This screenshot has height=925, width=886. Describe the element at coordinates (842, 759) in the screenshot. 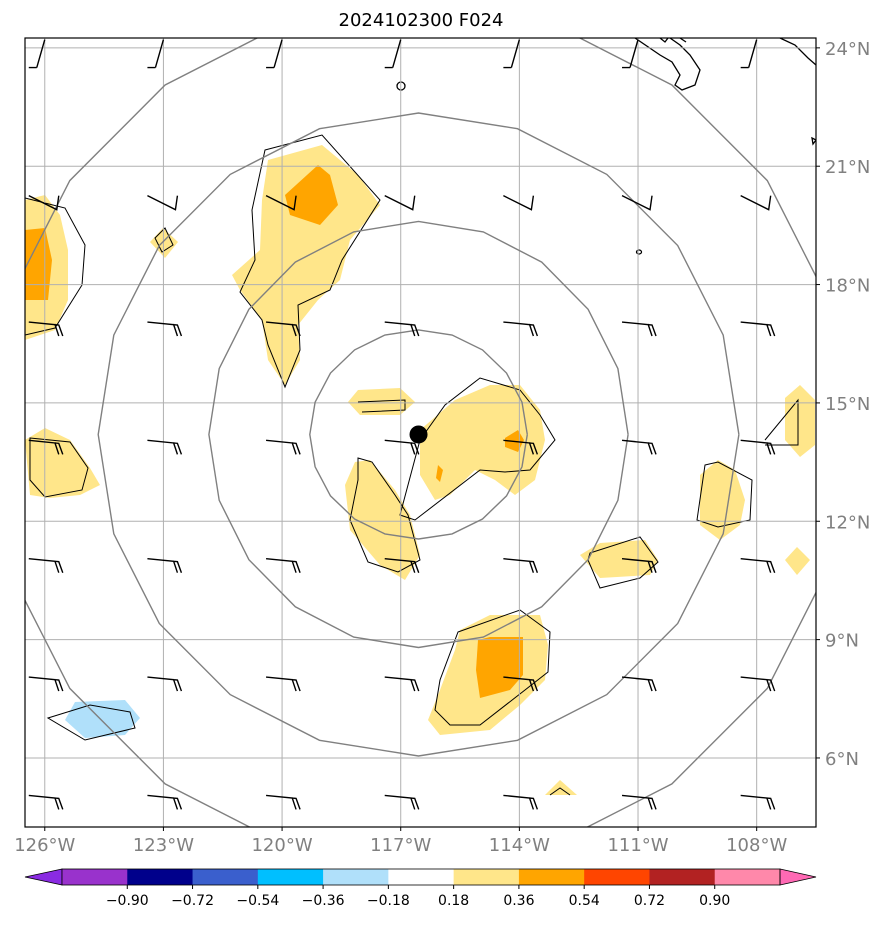

I see `latitude-label: 6°N` at that location.